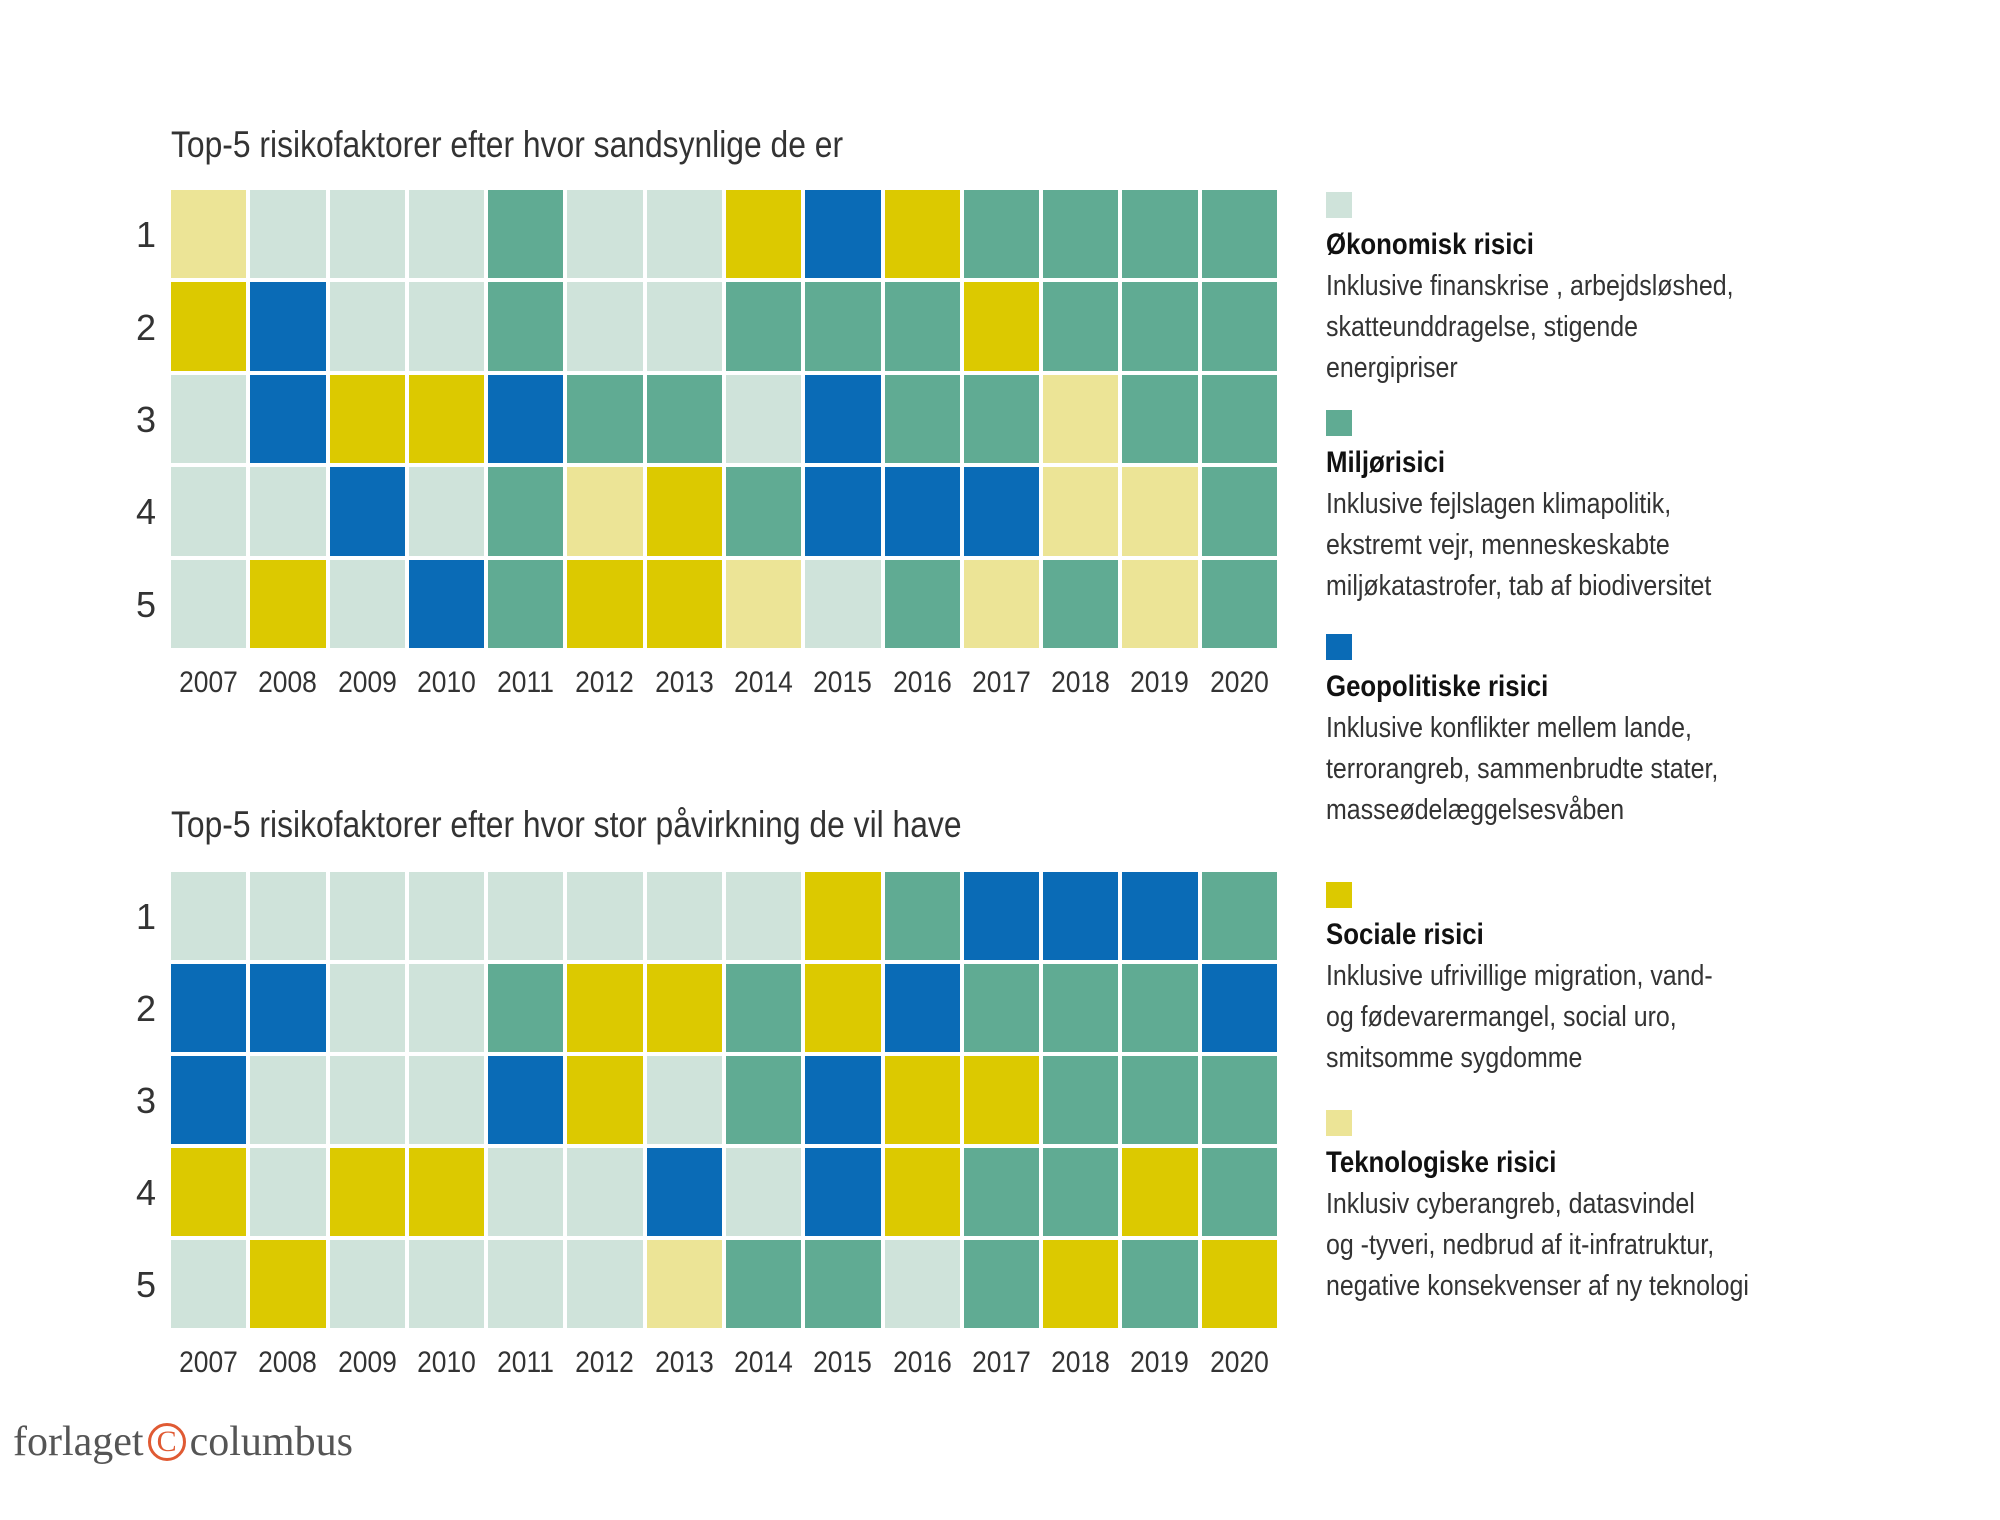 The width and height of the screenshot is (2000, 1520). I want to click on year-label: 2014, so click(763, 1362).